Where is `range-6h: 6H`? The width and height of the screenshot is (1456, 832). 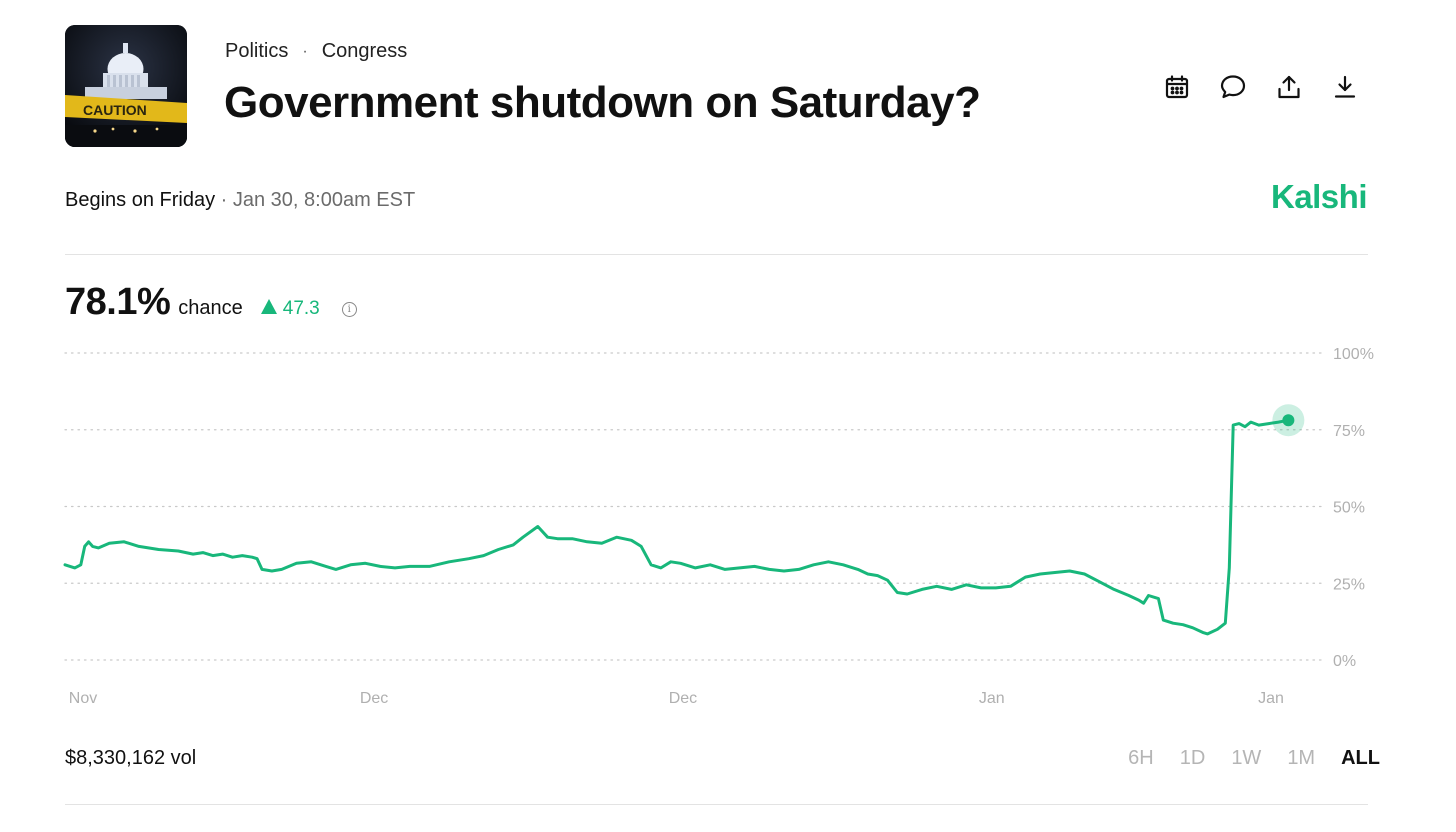 range-6h: 6H is located at coordinates (1141, 758).